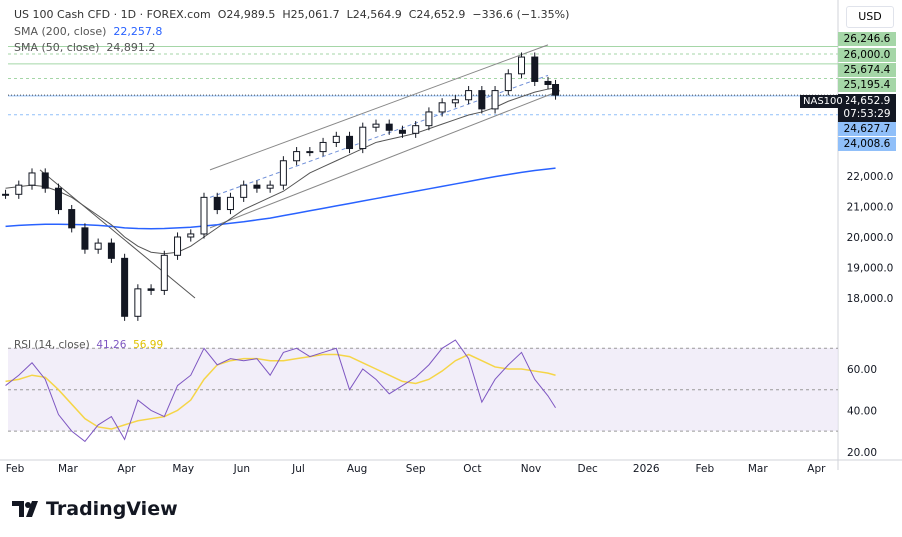  What do you see at coordinates (870, 177) in the screenshot?
I see `price-tick-label: 22,000.0` at bounding box center [870, 177].